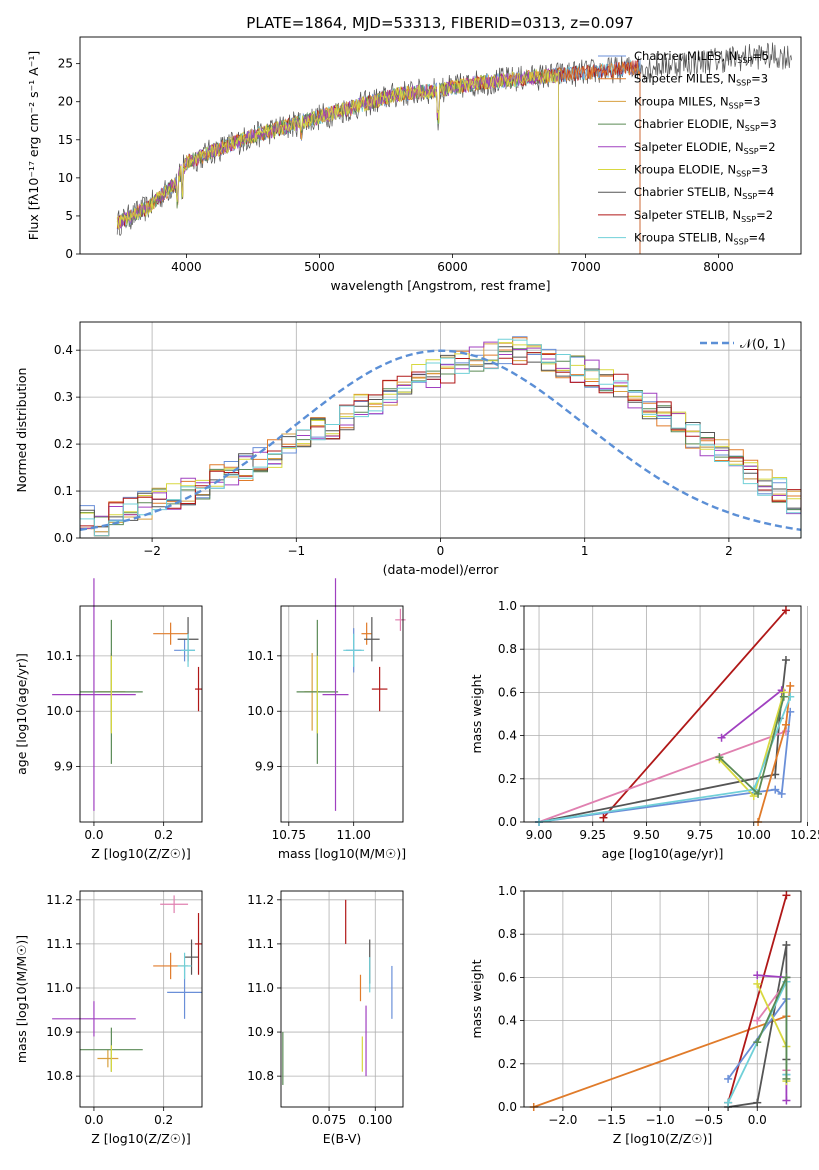  I want to click on x-tick-label: 9.25, so click(592, 835).